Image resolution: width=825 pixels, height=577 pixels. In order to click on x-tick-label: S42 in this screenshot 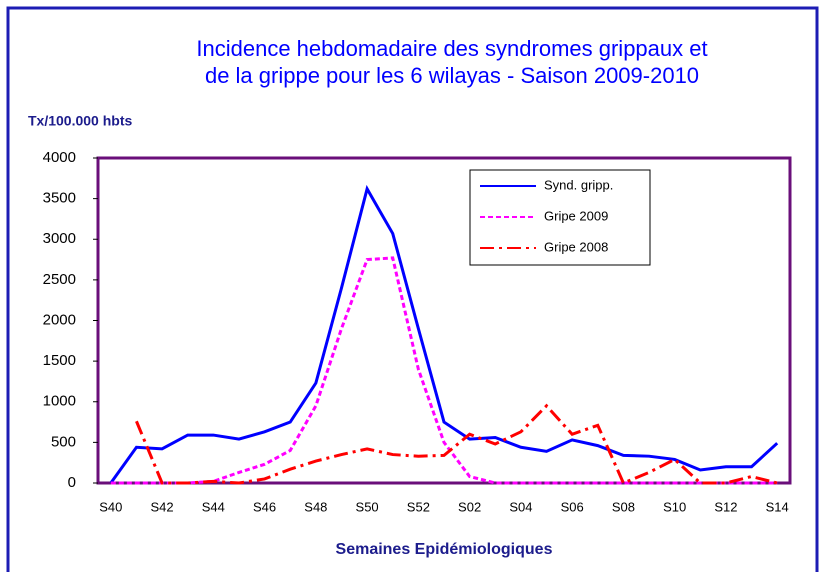, I will do `click(162, 506)`.